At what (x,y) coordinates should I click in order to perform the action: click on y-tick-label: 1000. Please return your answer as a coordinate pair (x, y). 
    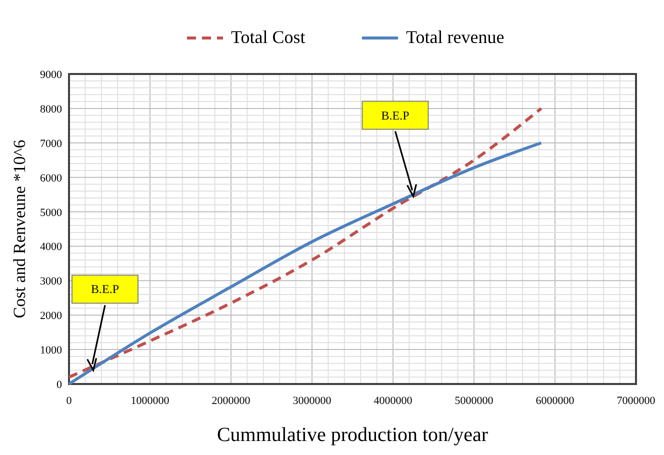
    Looking at the image, I should click on (51, 350).